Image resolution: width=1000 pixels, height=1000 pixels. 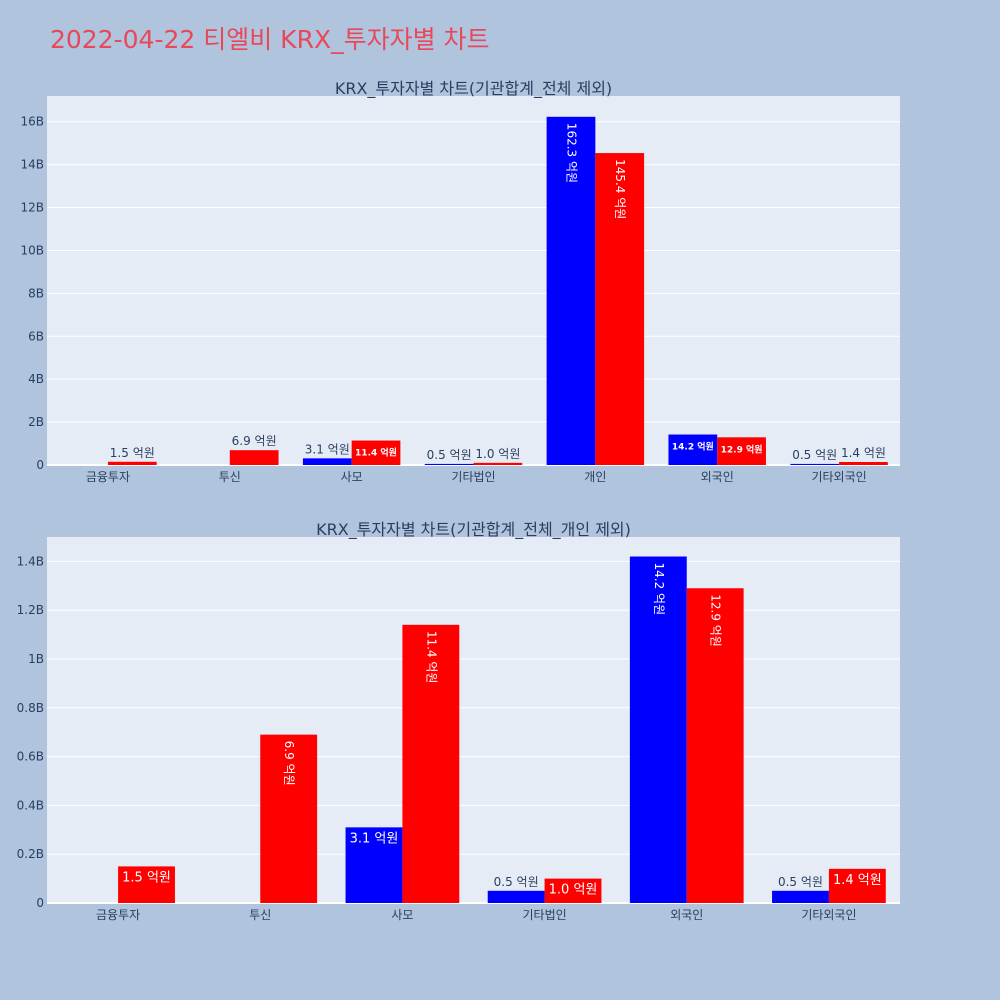 I want to click on y-tick-label: 1.2B, so click(x=30, y=610).